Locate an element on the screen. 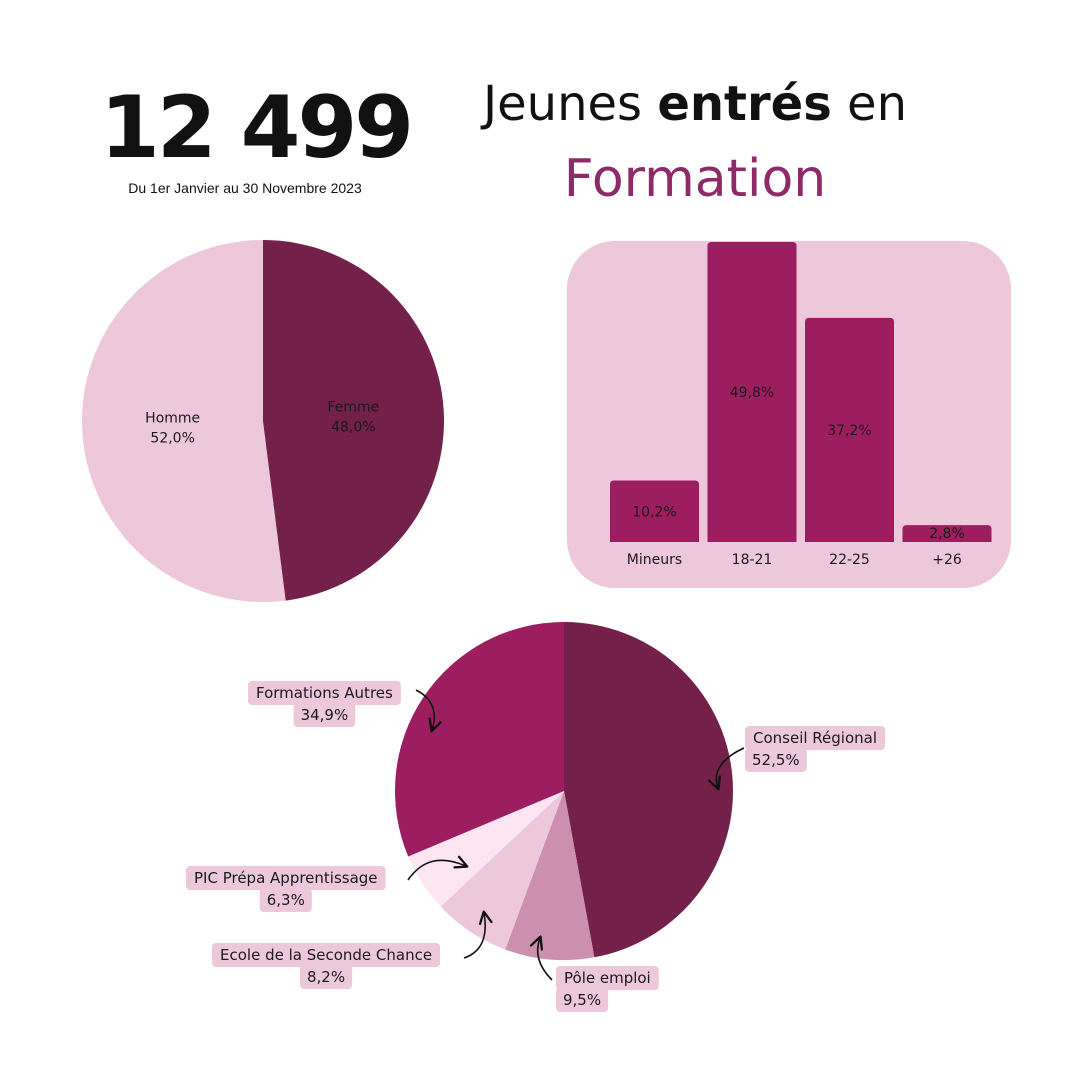 The image size is (1080, 1080). funding-tag-value-bg-formations-autres is located at coordinates (324, 715).